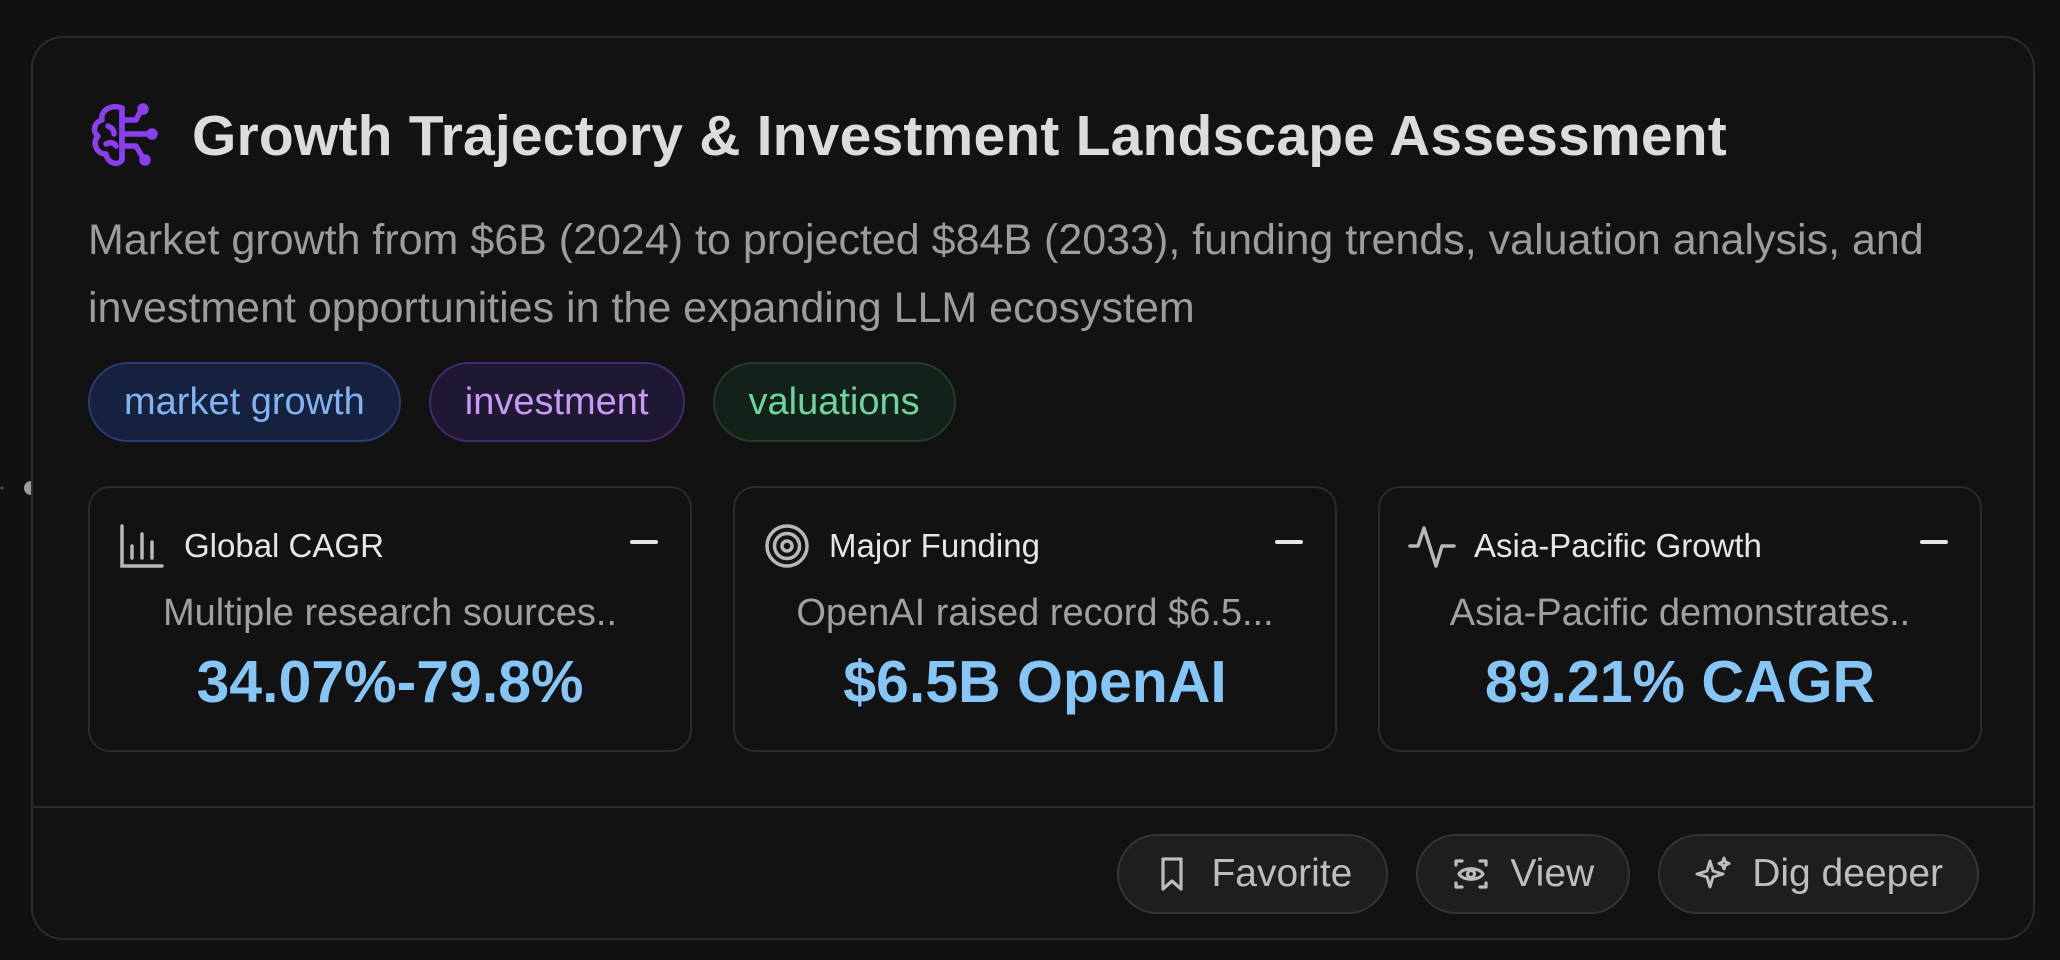 The image size is (2060, 960). I want to click on tag-list: market growth investment valuations, so click(522, 402).